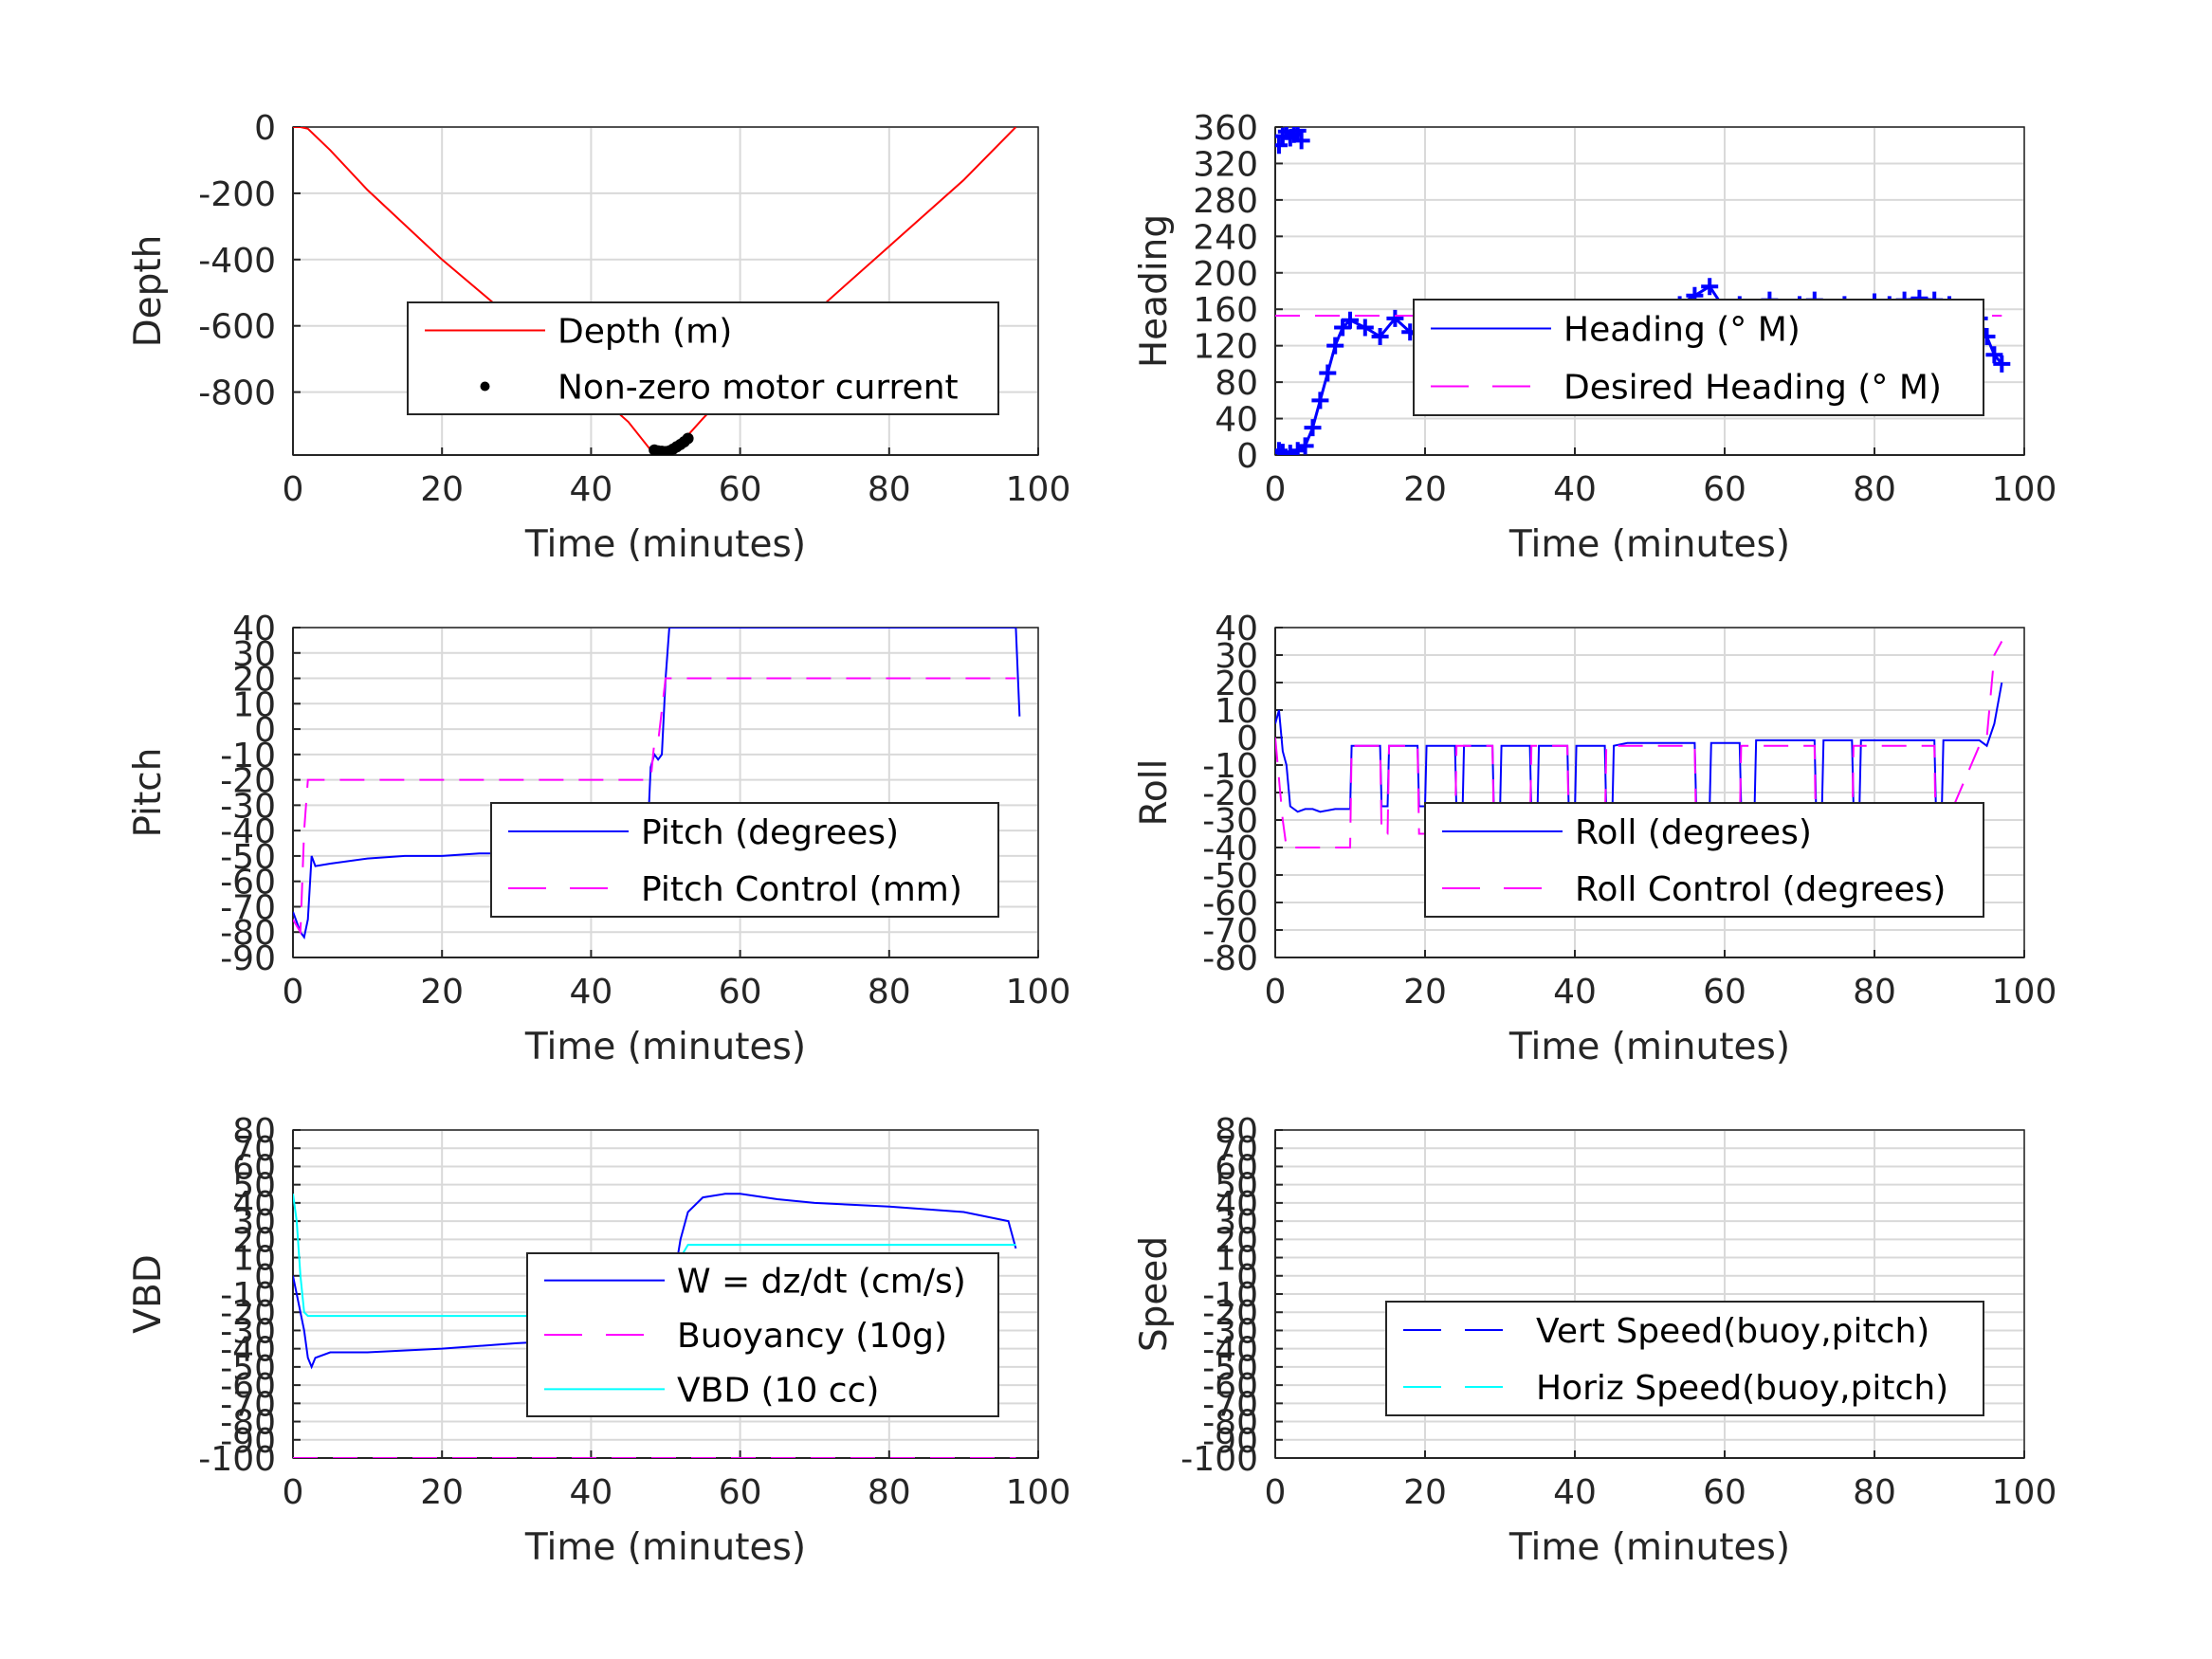 The image size is (2212, 1659). What do you see at coordinates (1225, 237) in the screenshot?
I see `y-tick-label: 240` at bounding box center [1225, 237].